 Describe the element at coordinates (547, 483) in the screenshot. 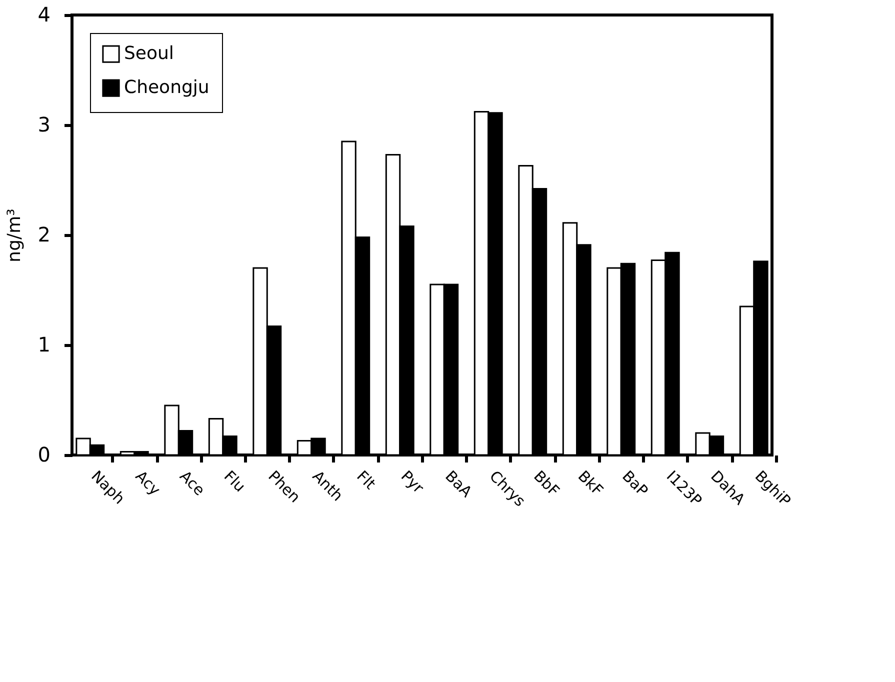

I see `x-tick-label: BbF` at that location.